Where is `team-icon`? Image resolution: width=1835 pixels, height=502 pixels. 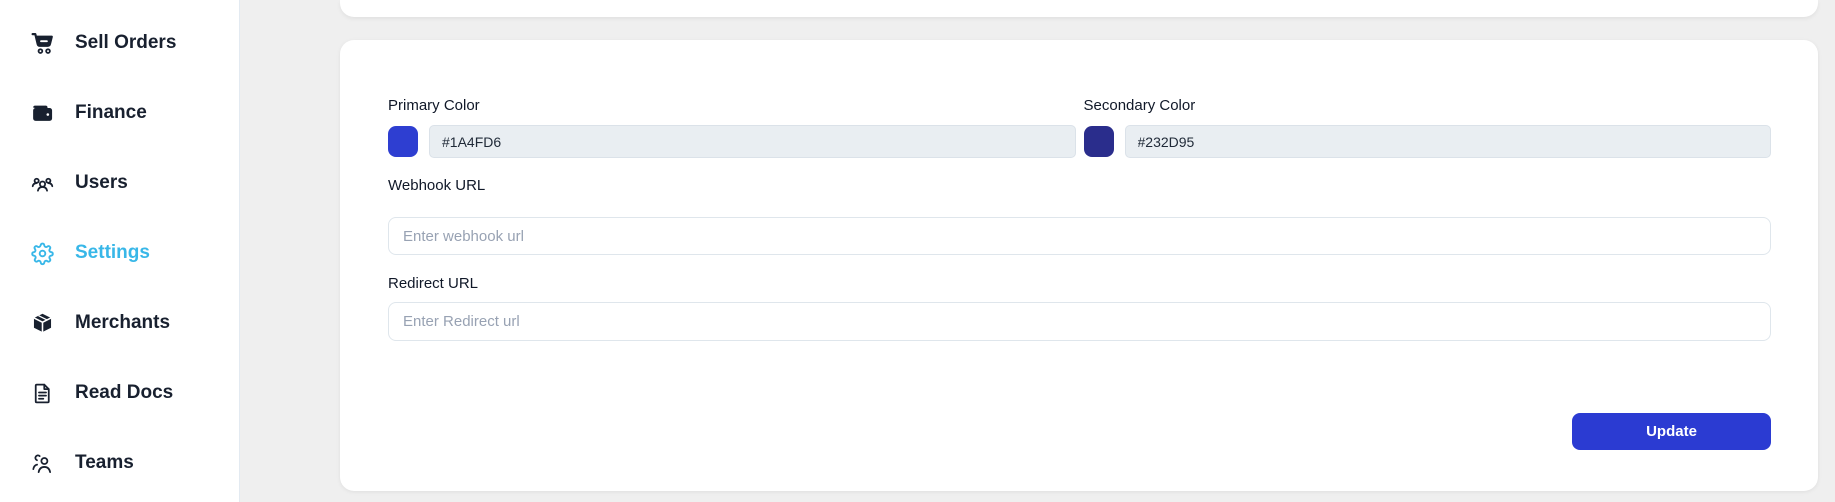
team-icon is located at coordinates (42, 463).